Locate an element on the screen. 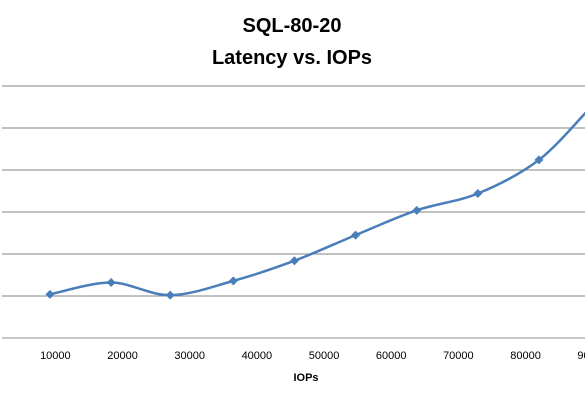 This screenshot has height=401, width=585. x-tick-label: 90000 is located at coordinates (581, 356).